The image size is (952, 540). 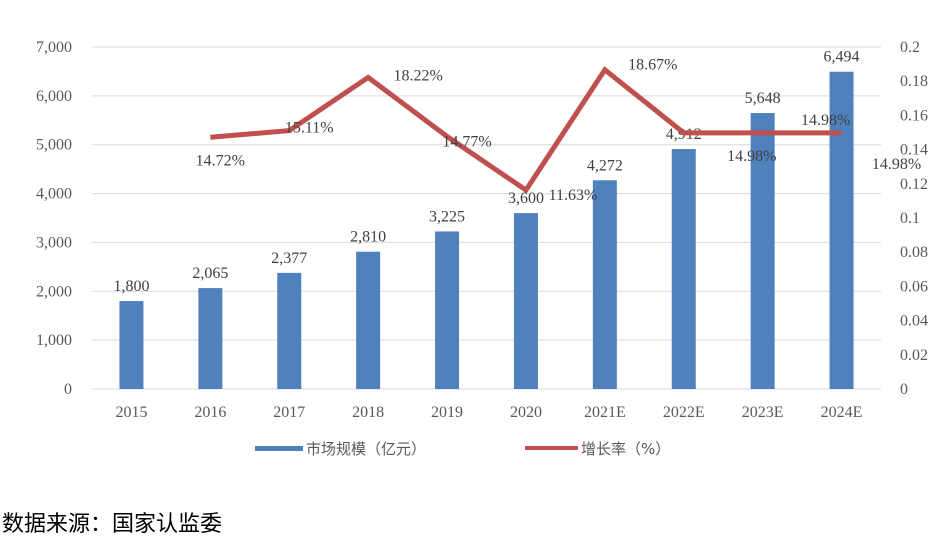 What do you see at coordinates (914, 355) in the screenshot?
I see `y-right-tick-label: 0.02` at bounding box center [914, 355].